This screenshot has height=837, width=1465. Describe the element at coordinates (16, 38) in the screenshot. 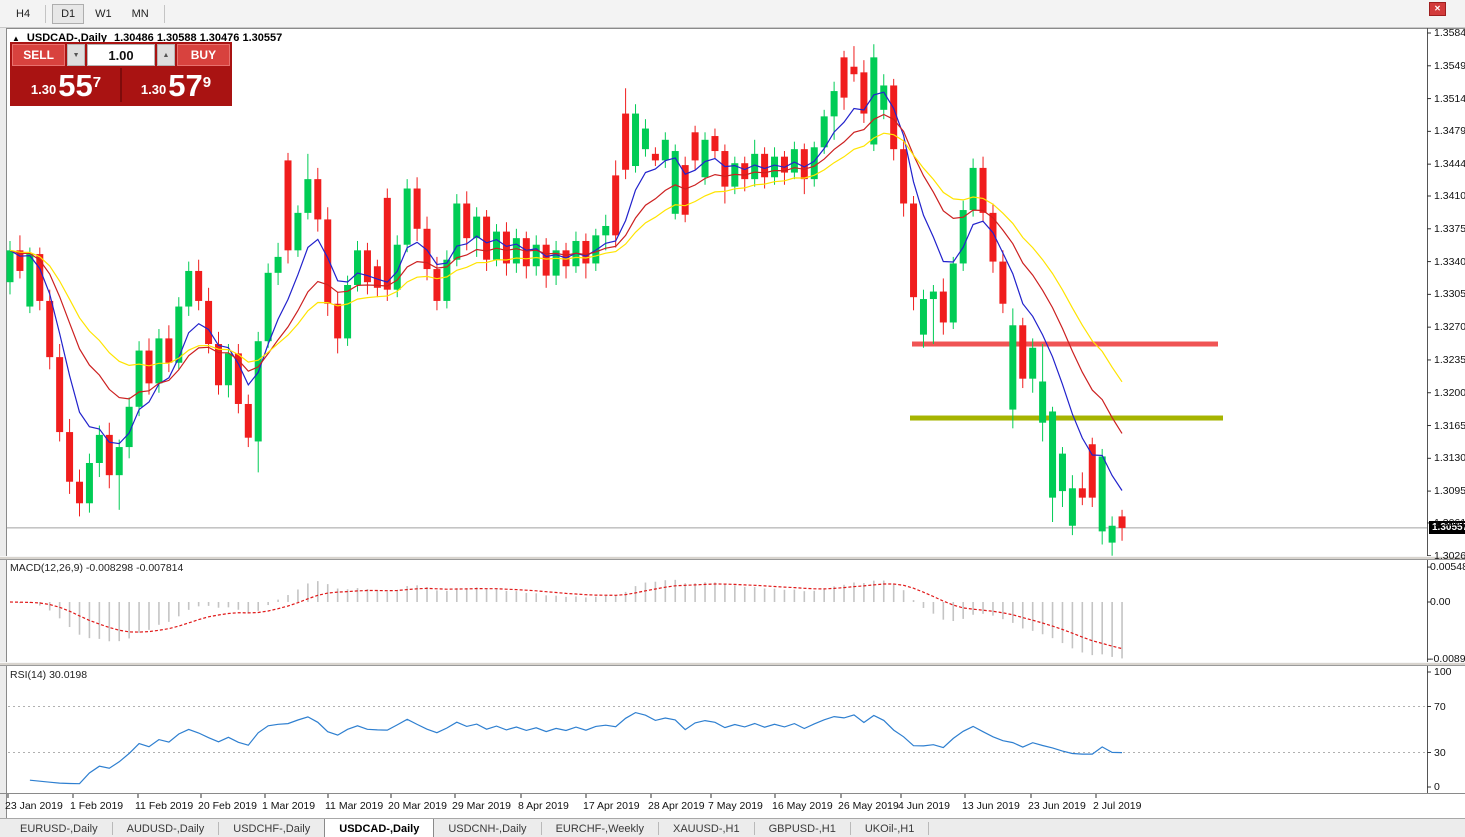

I see `collapse-triangle-icon: ▲` at that location.